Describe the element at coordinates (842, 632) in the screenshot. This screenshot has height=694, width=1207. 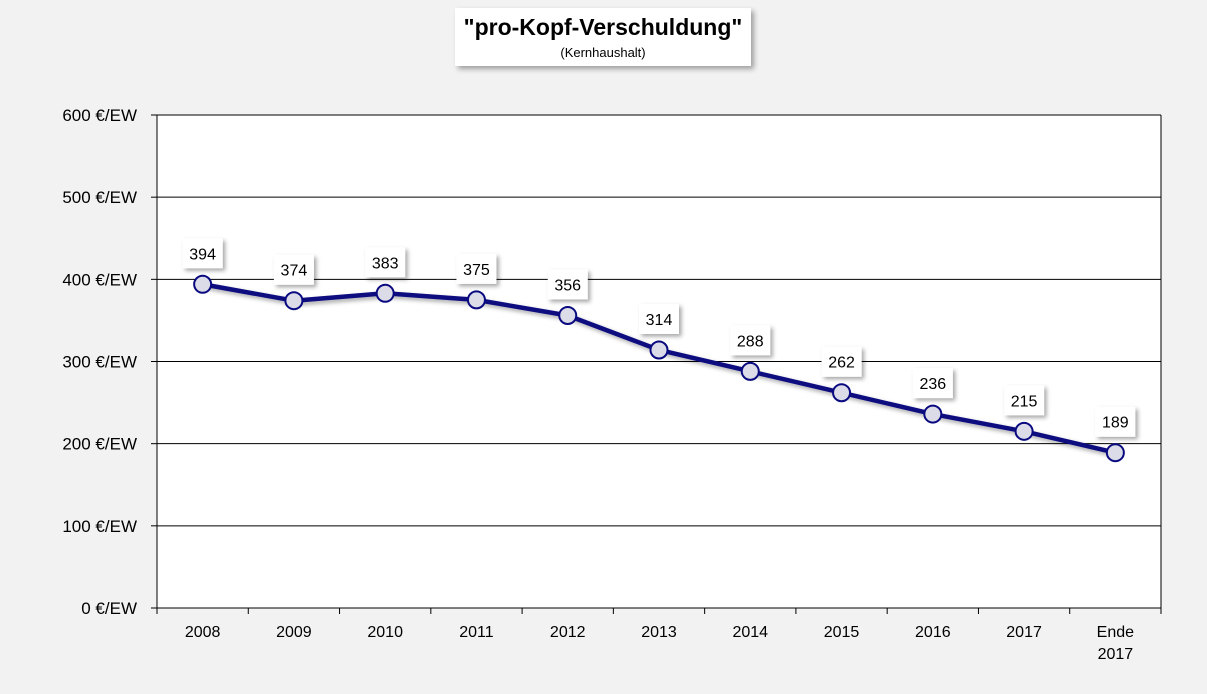
I see `x-tick-label: 2015` at that location.